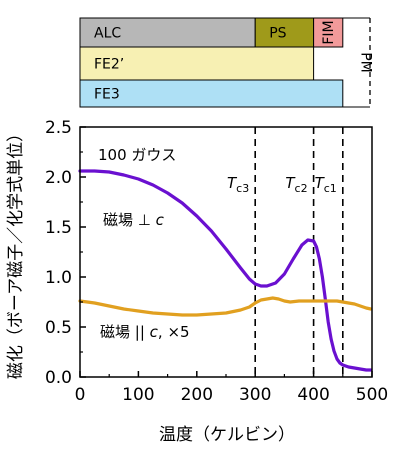  I want to click on y-tick-label: 1.0, so click(58, 278).